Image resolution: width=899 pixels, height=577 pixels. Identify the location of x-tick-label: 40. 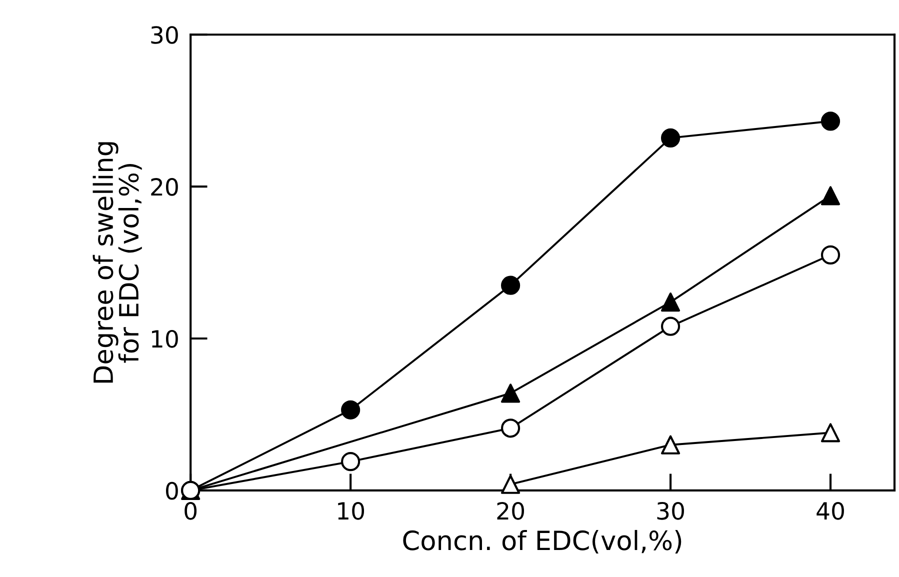
(830, 511).